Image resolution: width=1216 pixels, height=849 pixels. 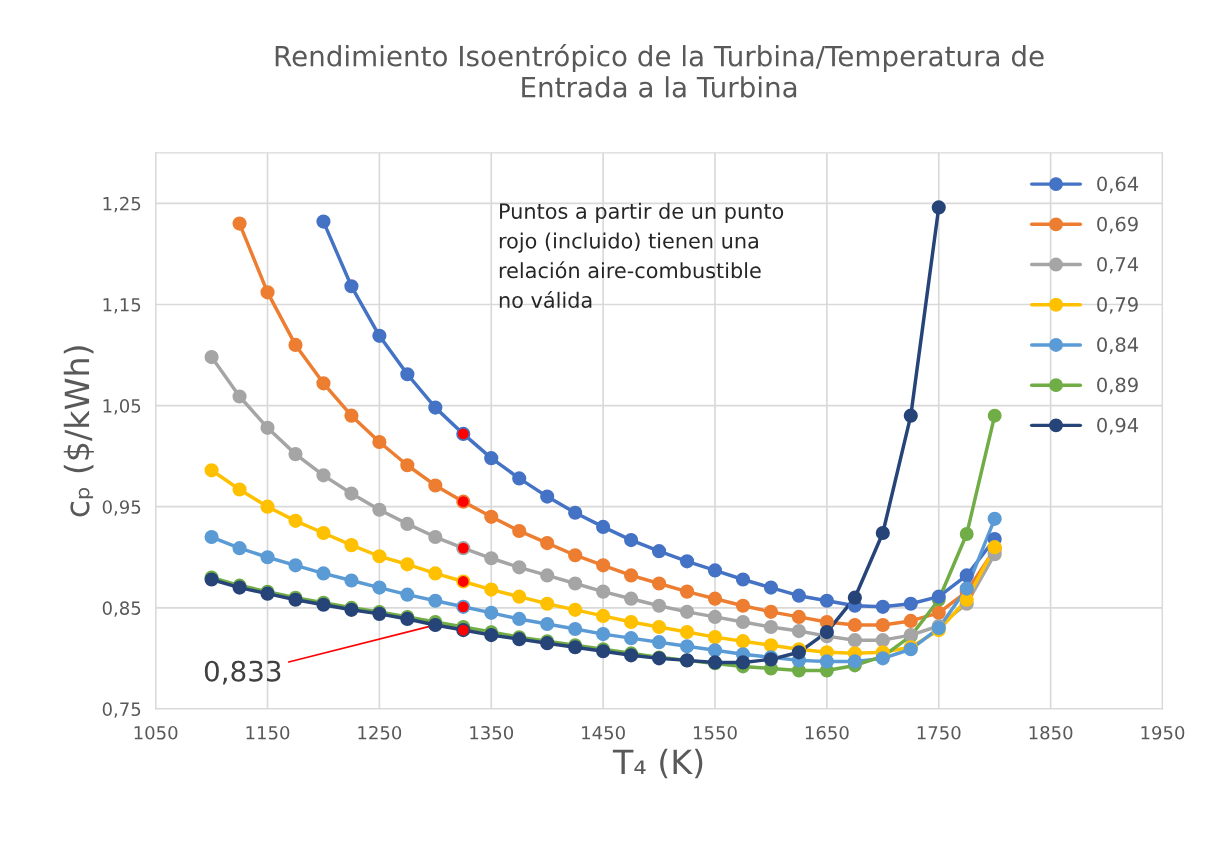 What do you see at coordinates (939, 732) in the screenshot?
I see `x-tick-label: 1750` at bounding box center [939, 732].